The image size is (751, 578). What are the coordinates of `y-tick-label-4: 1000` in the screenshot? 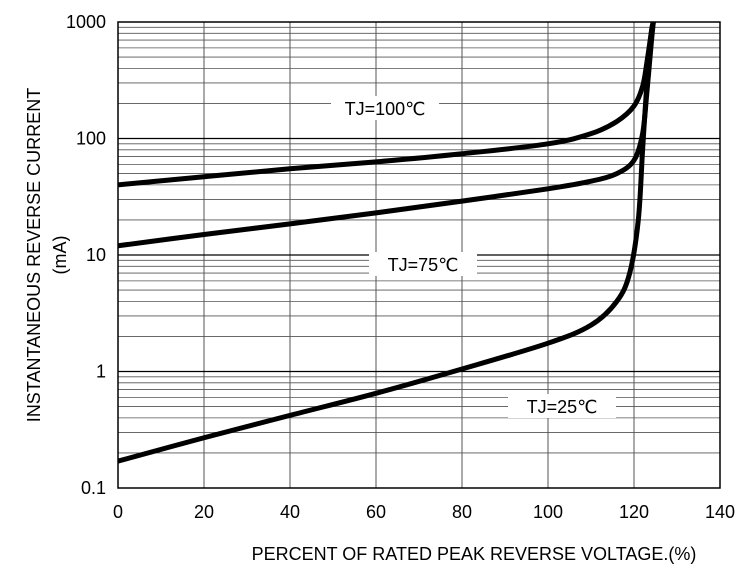 It's located at (86, 22).